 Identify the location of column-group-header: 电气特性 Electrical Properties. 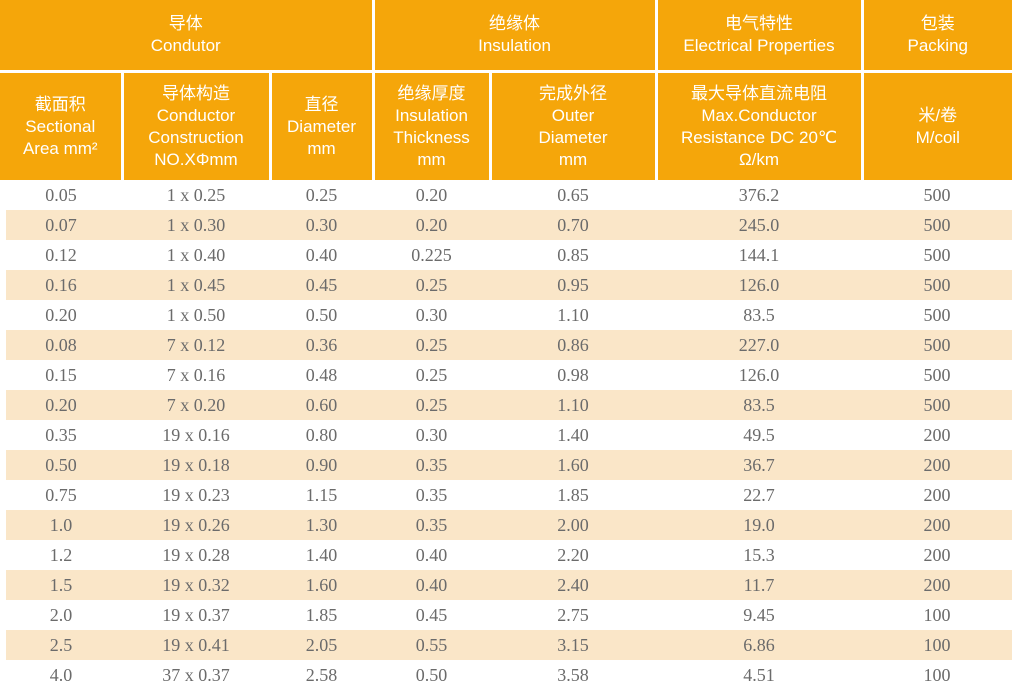
(760, 36).